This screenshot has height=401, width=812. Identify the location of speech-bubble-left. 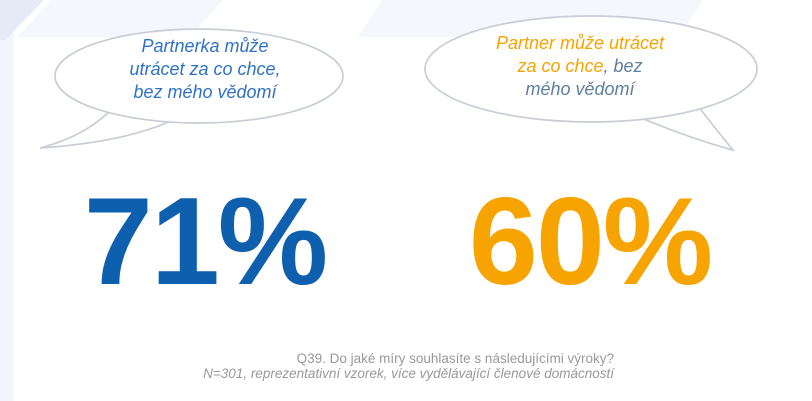
(191, 88).